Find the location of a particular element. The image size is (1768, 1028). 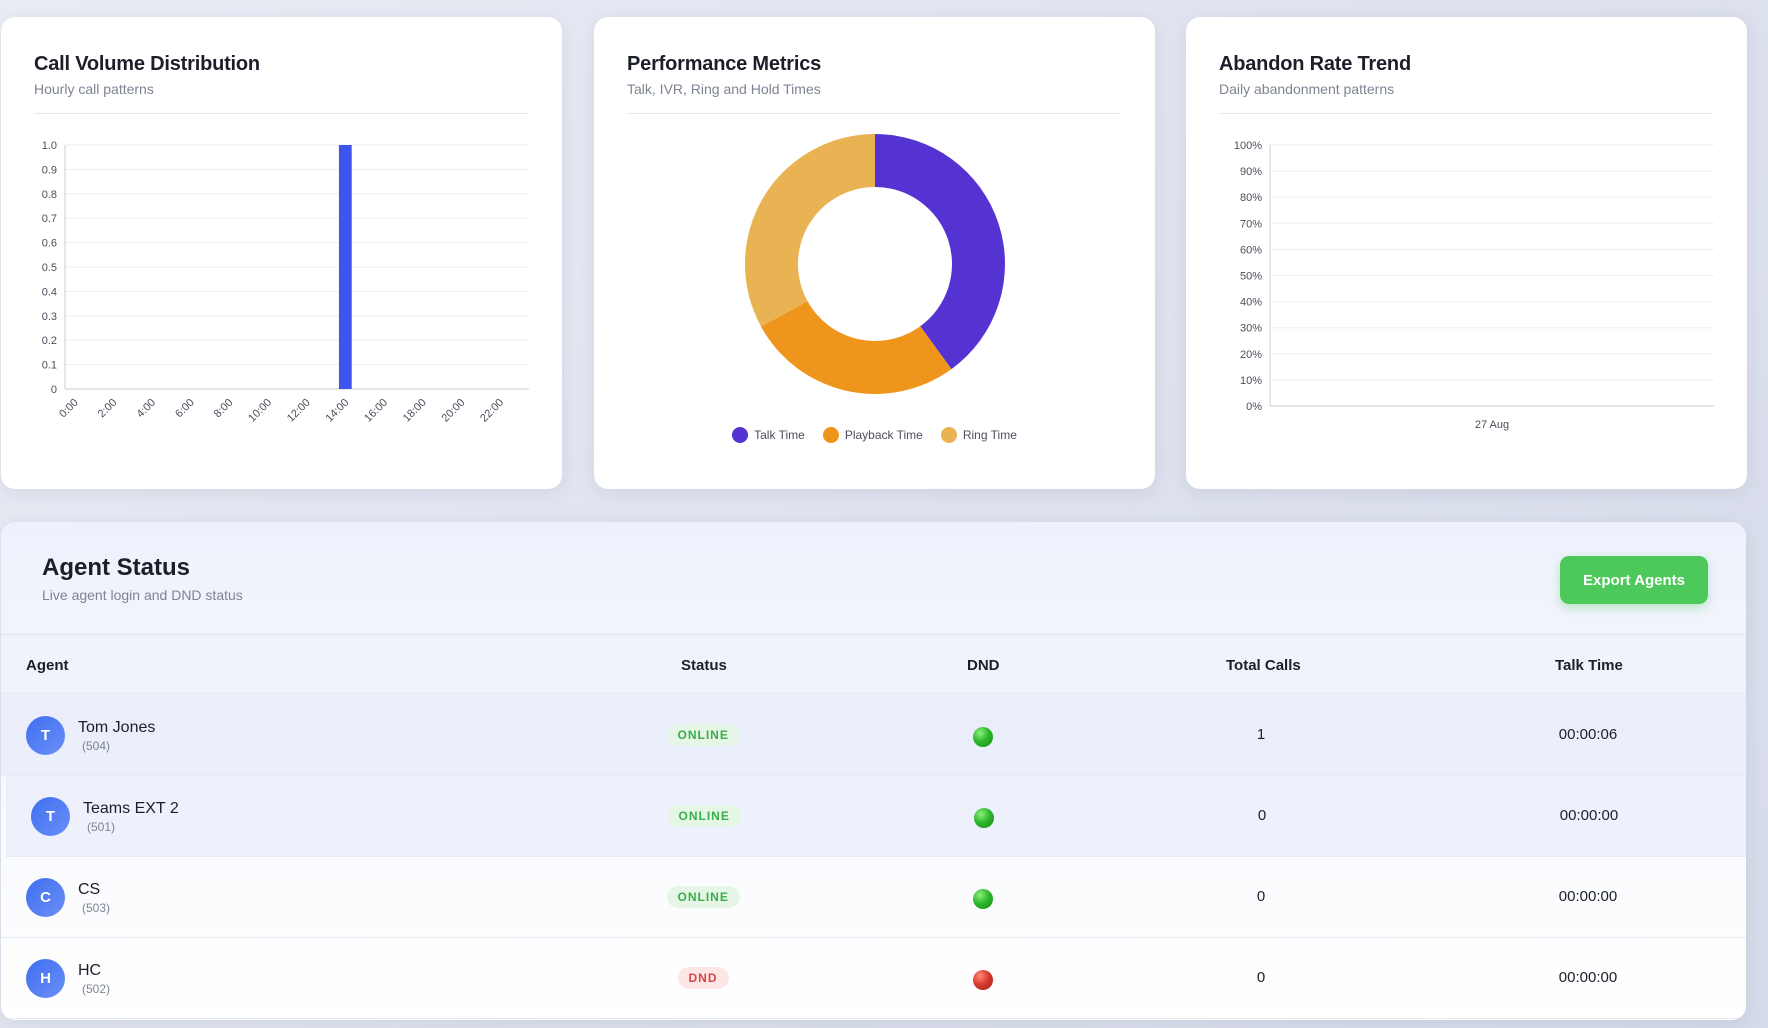

y-tick-label: 0.4 is located at coordinates (49, 292).